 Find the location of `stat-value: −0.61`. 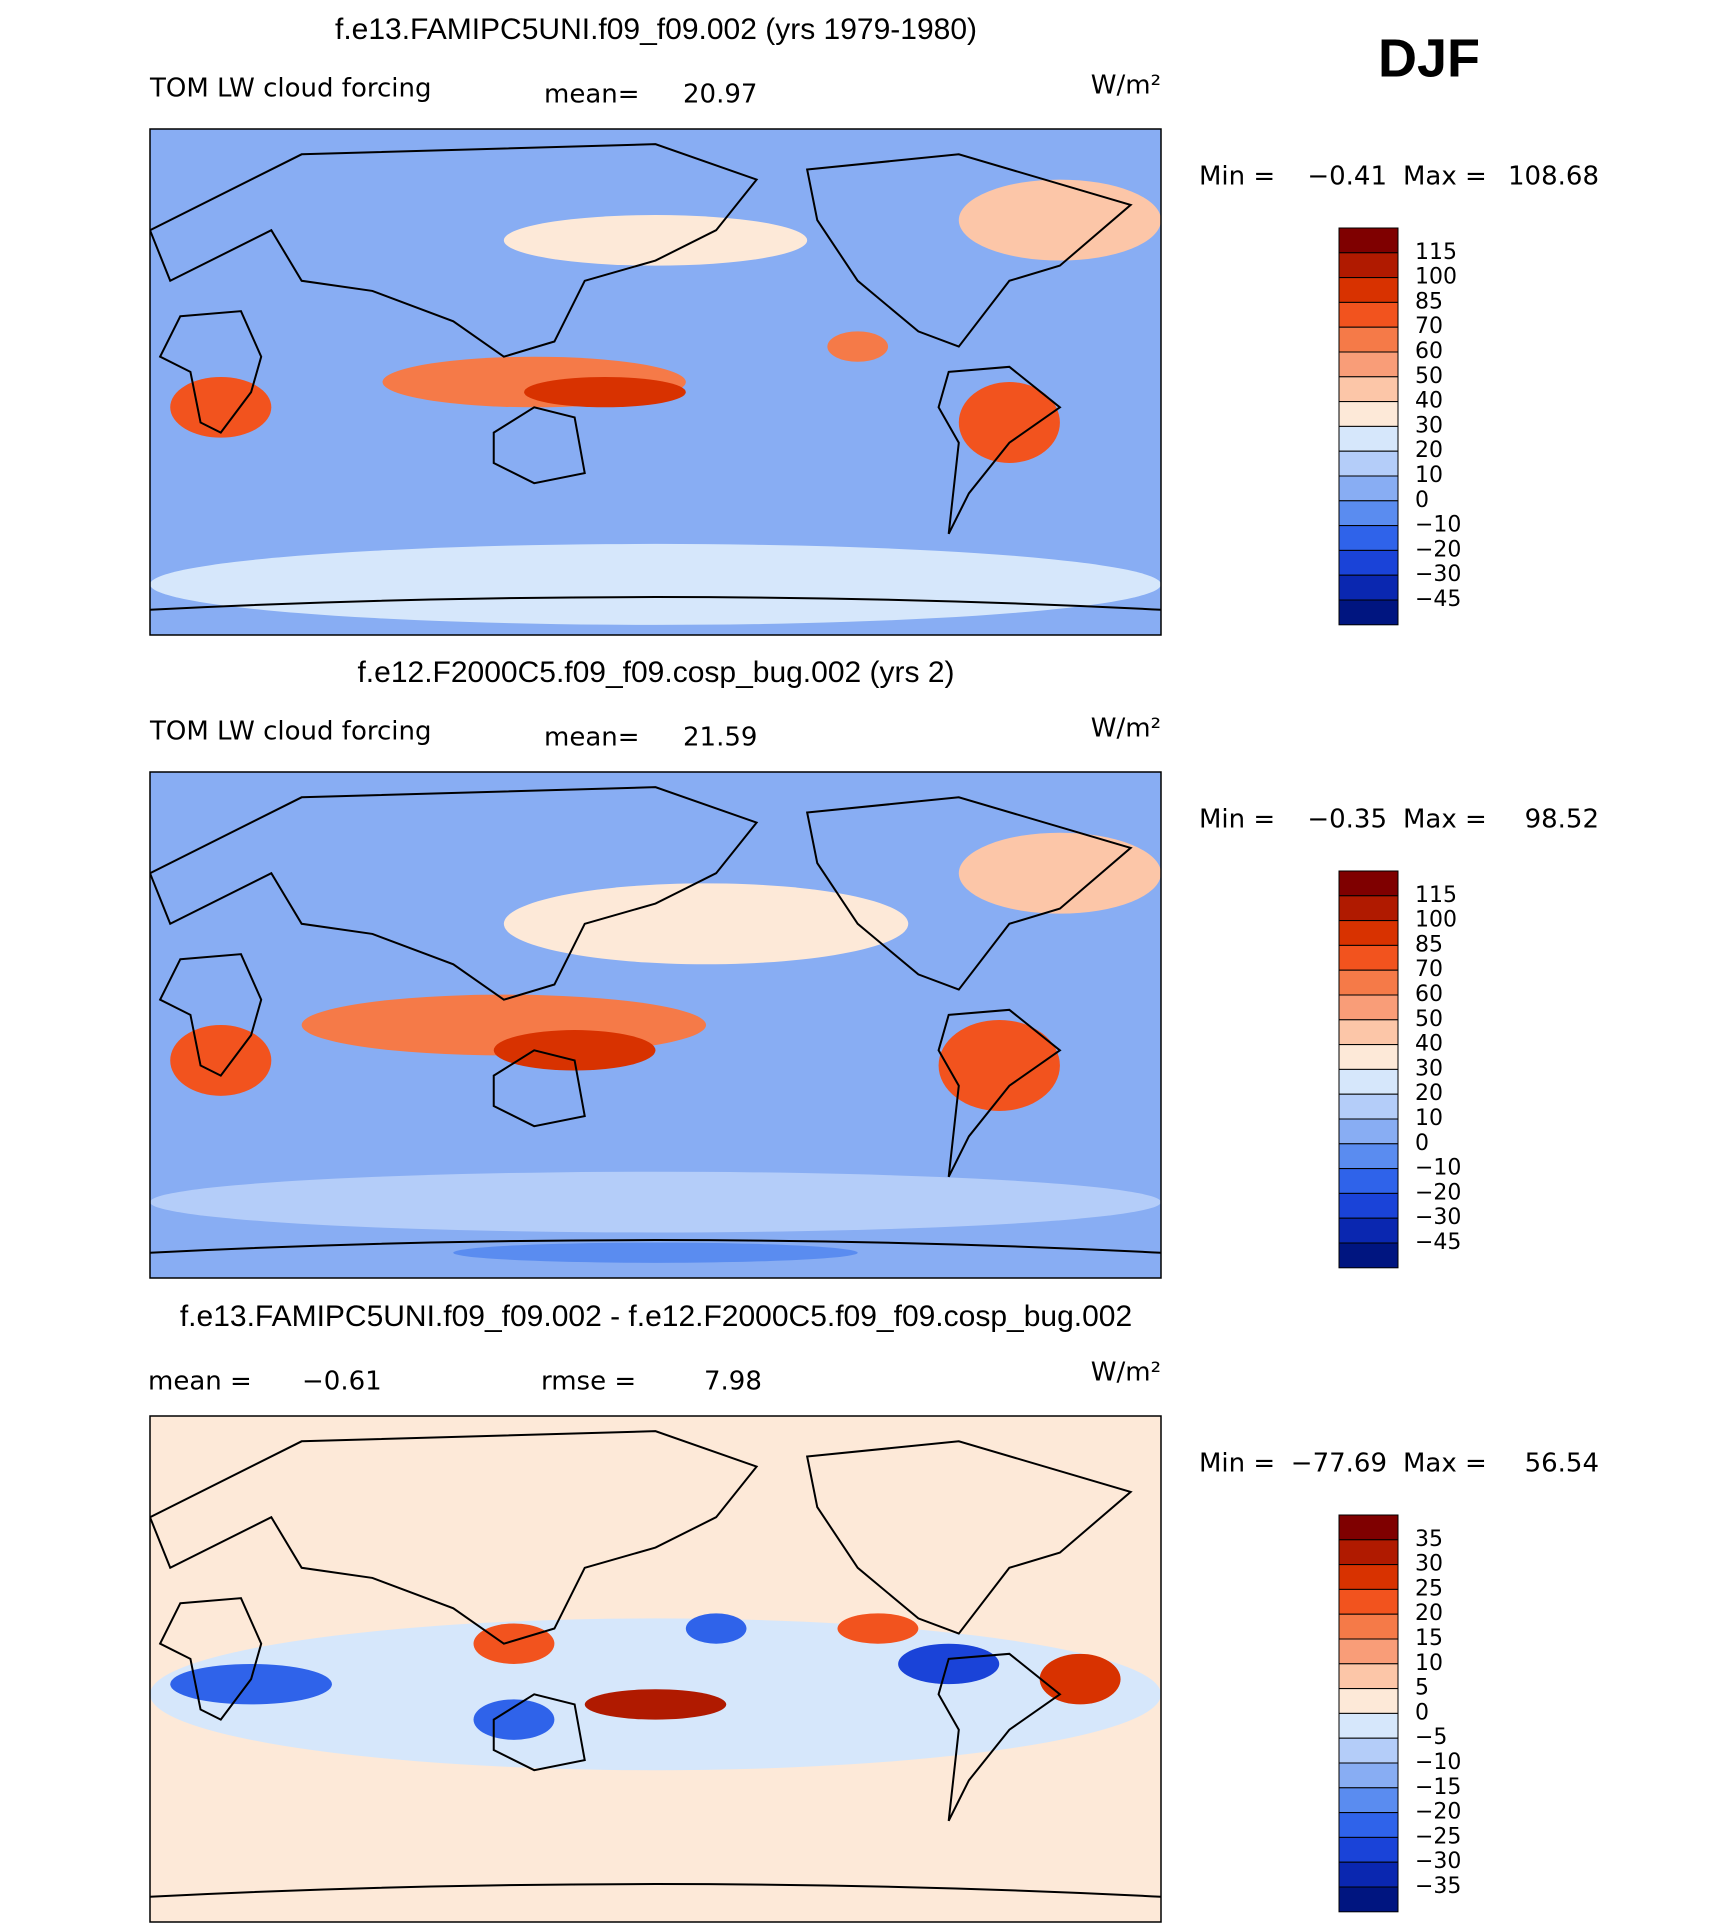

stat-value: −0.61 is located at coordinates (342, 1382).